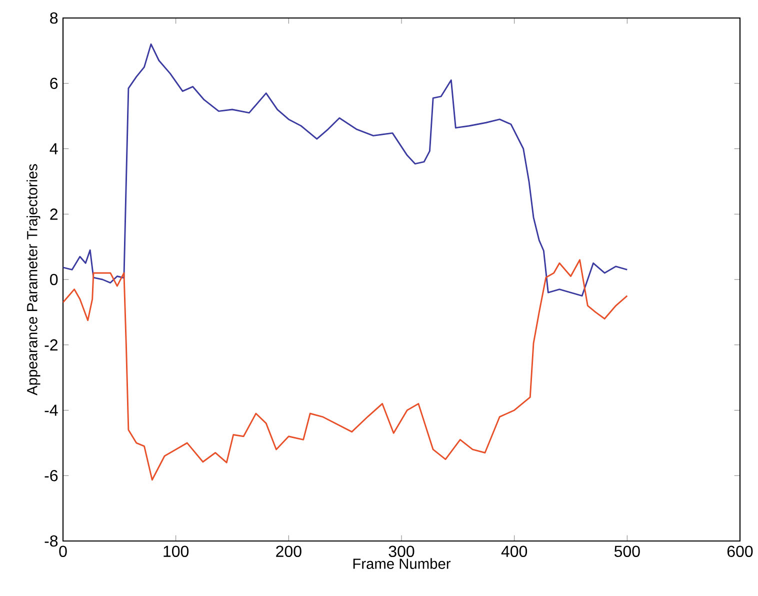  Describe the element at coordinates (51, 541) in the screenshot. I see `y-tick-label: -8` at that location.